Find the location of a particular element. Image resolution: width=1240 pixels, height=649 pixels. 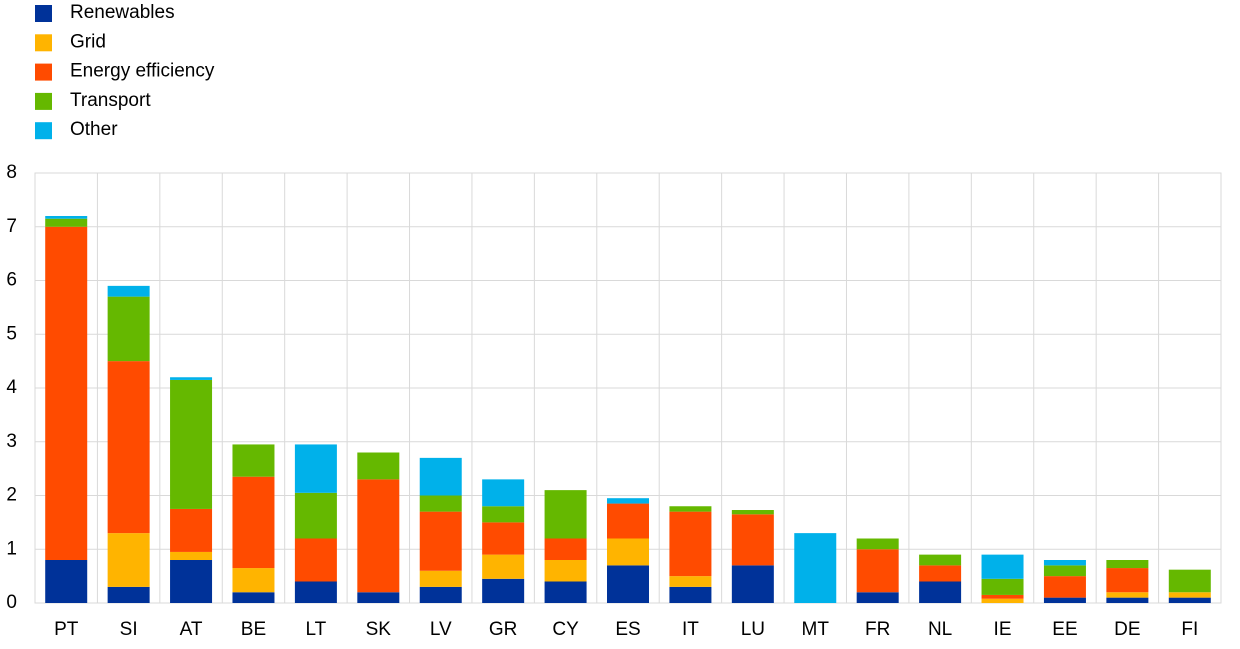

y-tick-label: 3 is located at coordinates (11, 441).